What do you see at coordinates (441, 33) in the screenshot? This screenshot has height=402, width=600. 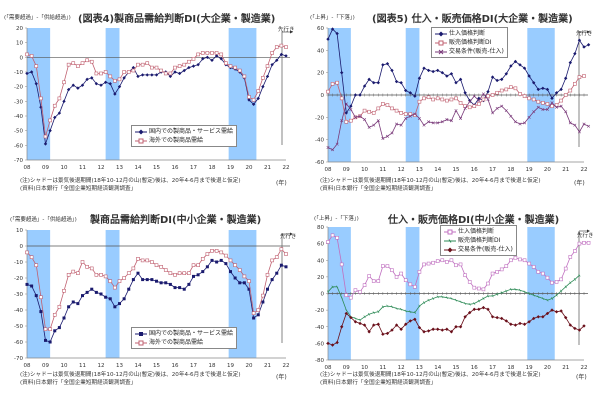 I see `filled-diamond-marker-icon` at bounding box center [441, 33].